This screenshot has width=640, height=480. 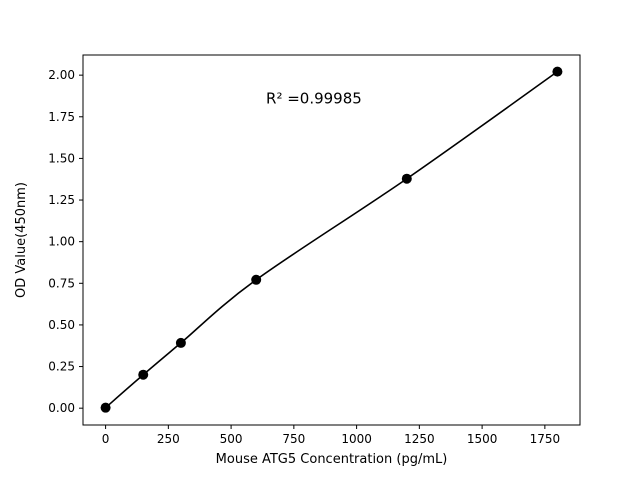 What do you see at coordinates (332, 459) in the screenshot?
I see `x-axis-label: Mouse ATG5 Concentration (pg/mL)` at bounding box center [332, 459].